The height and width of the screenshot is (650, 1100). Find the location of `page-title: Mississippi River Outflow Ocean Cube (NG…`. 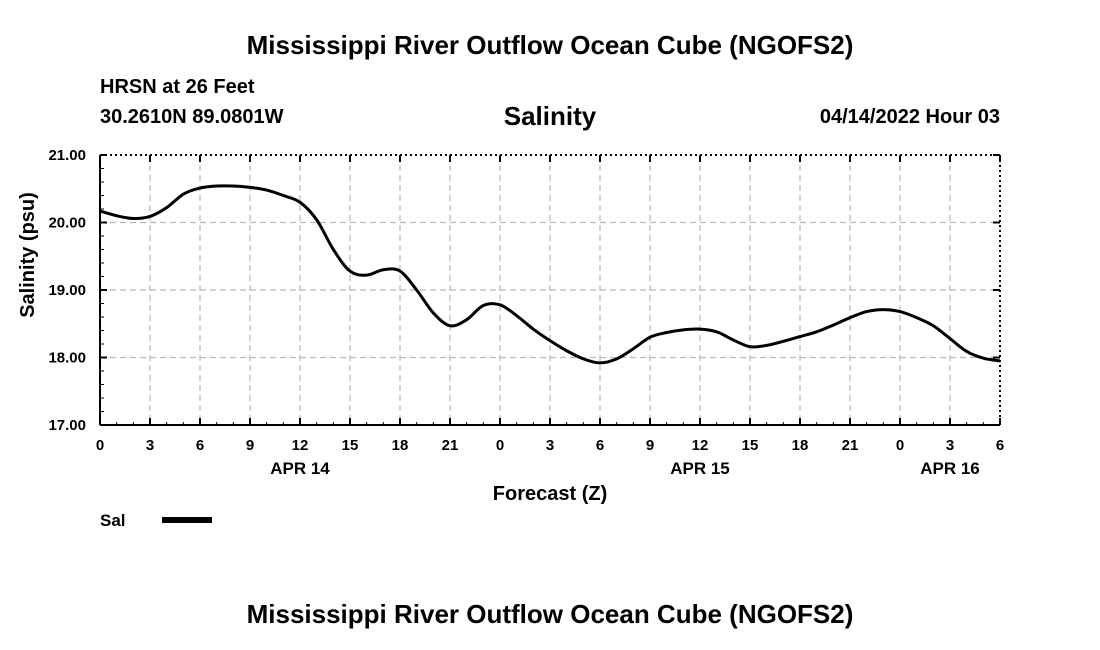

page-title: Mississippi River Outflow Ocean Cube (NG… is located at coordinates (550, 45).